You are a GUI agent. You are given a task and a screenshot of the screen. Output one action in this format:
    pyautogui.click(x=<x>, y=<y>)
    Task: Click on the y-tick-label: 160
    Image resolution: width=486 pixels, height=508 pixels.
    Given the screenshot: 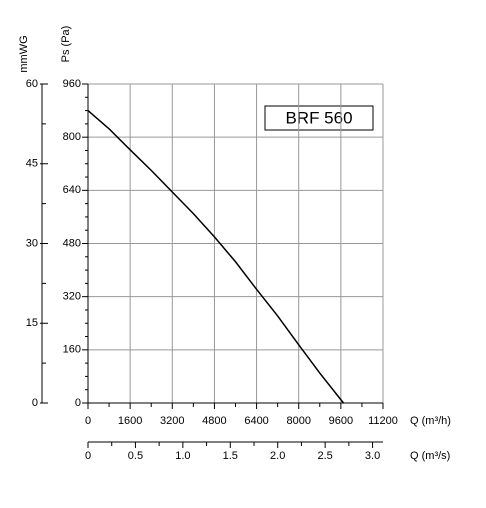 What is the action you would take?
    pyautogui.click(x=72, y=350)
    